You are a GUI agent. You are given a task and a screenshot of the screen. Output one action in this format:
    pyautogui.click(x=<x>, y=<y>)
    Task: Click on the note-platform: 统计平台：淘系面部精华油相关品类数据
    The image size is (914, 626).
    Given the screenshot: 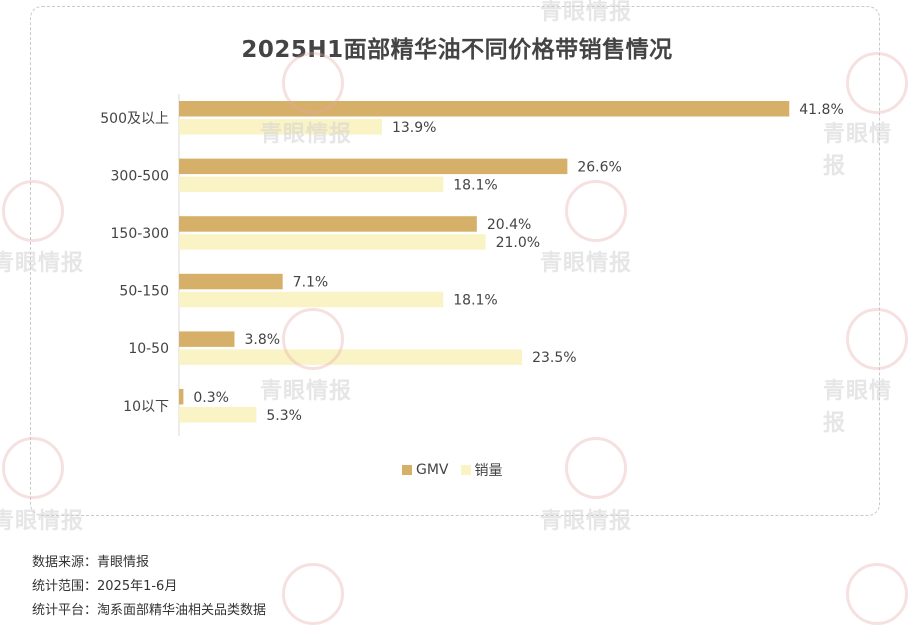 What is the action you would take?
    pyautogui.click(x=149, y=610)
    